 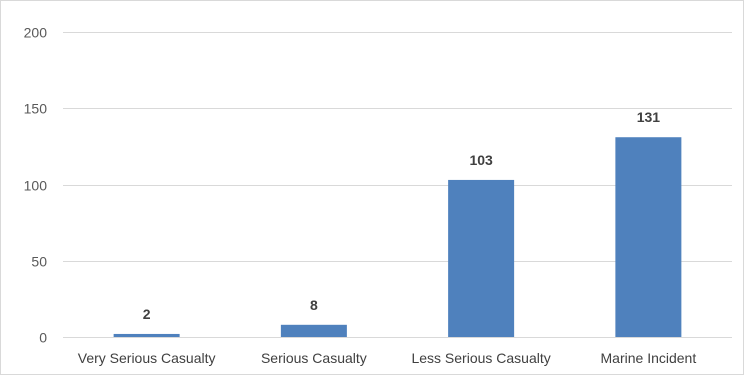 What do you see at coordinates (36, 109) in the screenshot?
I see `y-tick-label: 150` at bounding box center [36, 109].